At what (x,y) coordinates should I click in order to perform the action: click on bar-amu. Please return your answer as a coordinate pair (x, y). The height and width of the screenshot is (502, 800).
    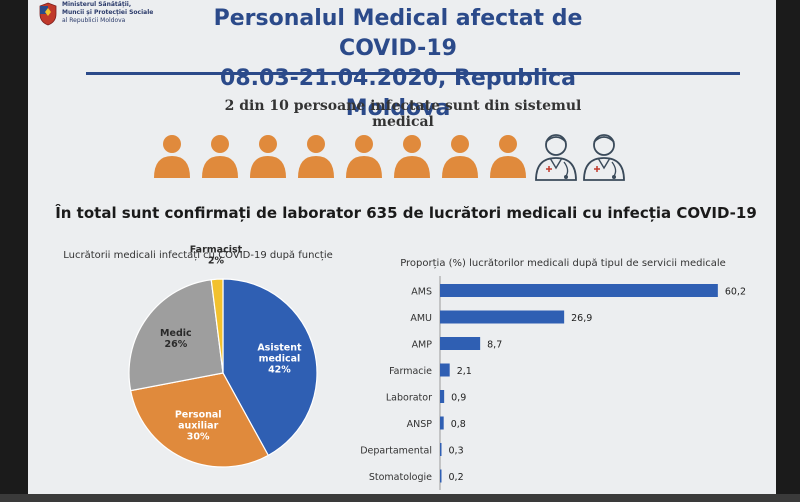
    Looking at the image, I should click on (502, 317).